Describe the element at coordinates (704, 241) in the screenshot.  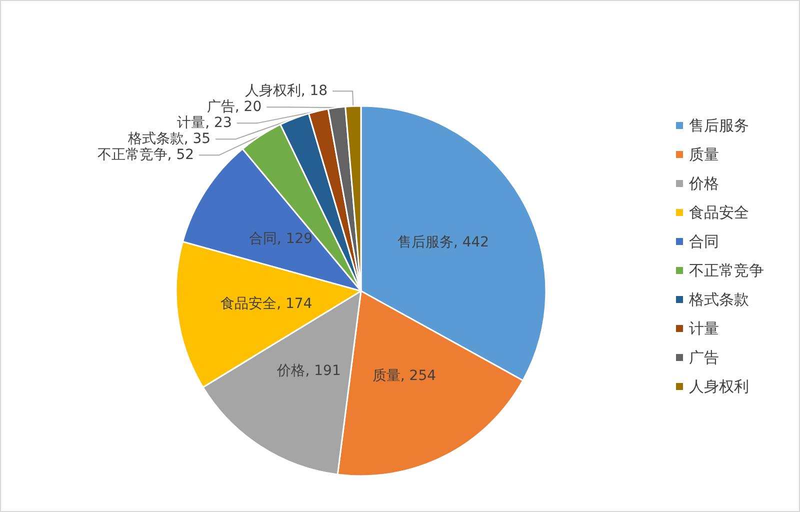
I see `legend-label: 合同` at that location.